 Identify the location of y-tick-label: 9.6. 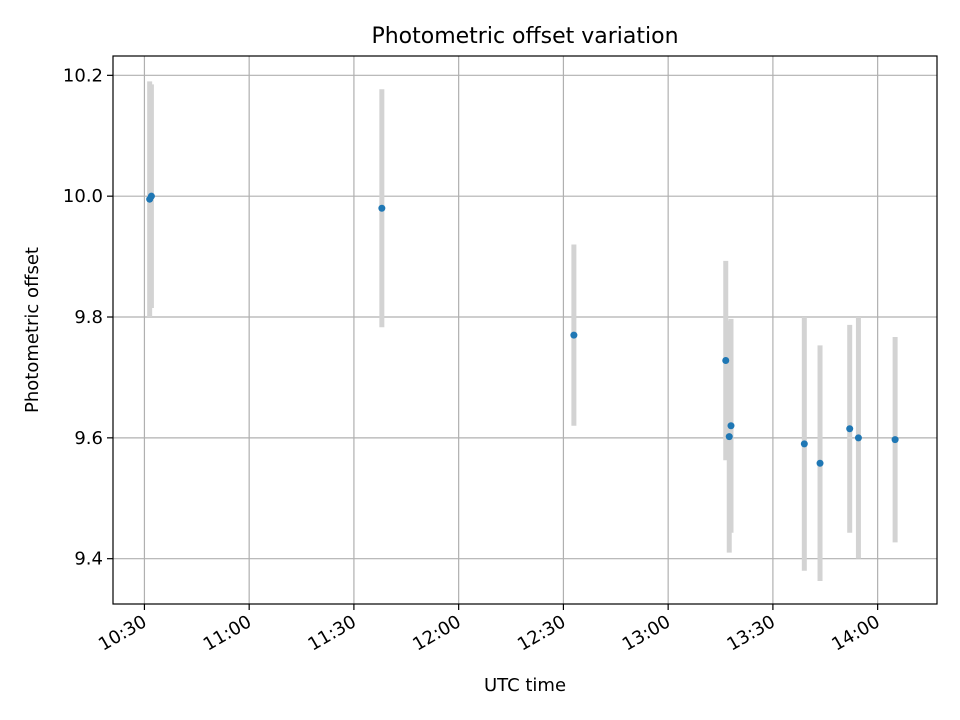
(88, 438).